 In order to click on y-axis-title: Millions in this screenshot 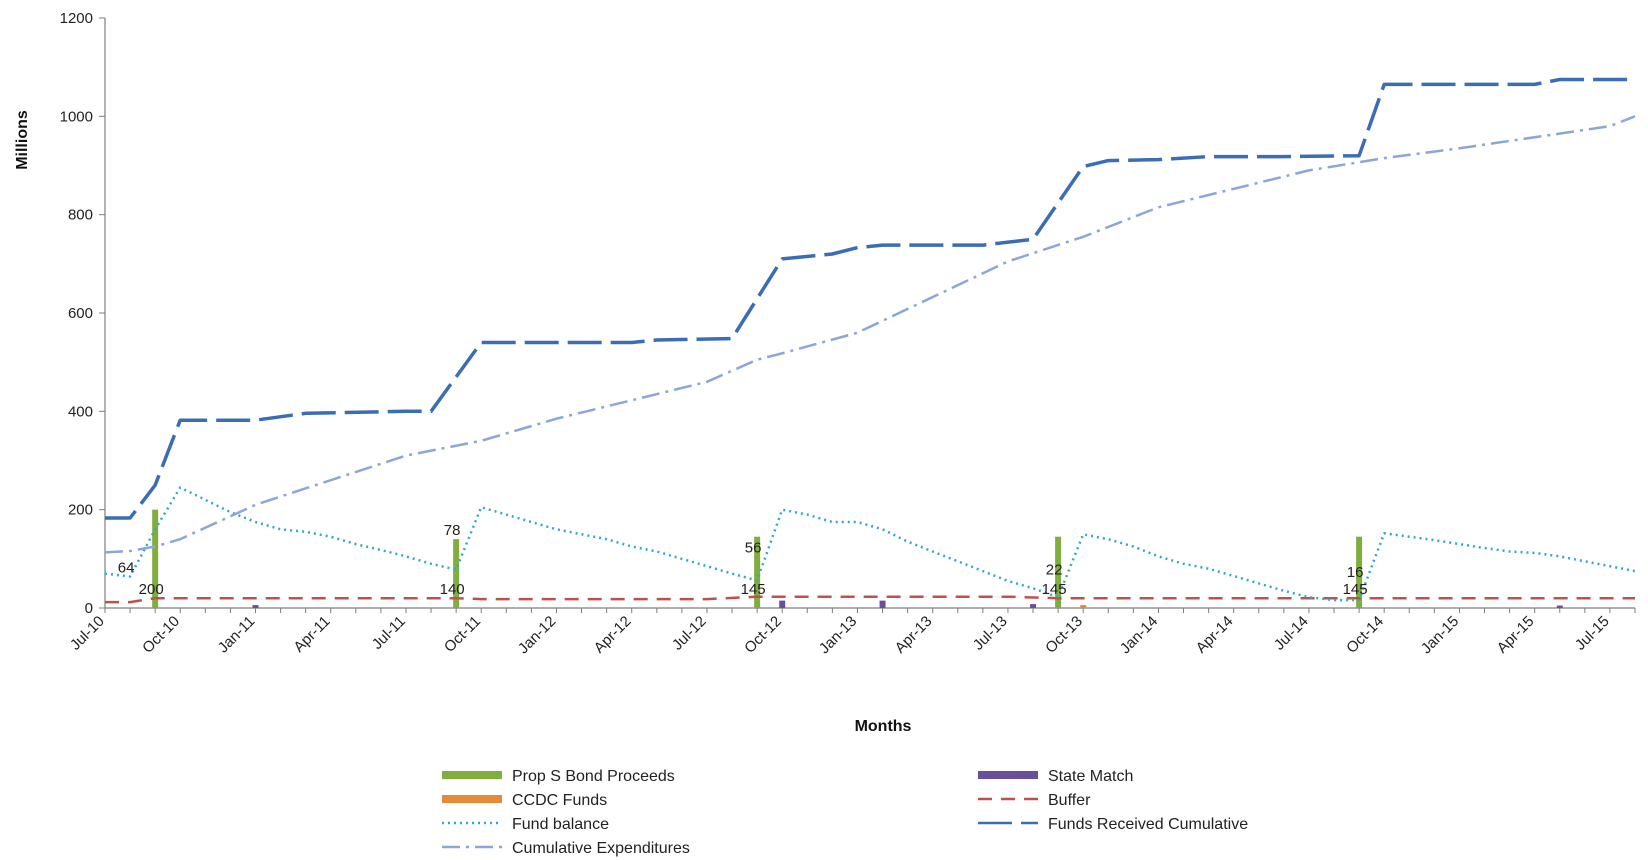, I will do `click(22, 140)`.